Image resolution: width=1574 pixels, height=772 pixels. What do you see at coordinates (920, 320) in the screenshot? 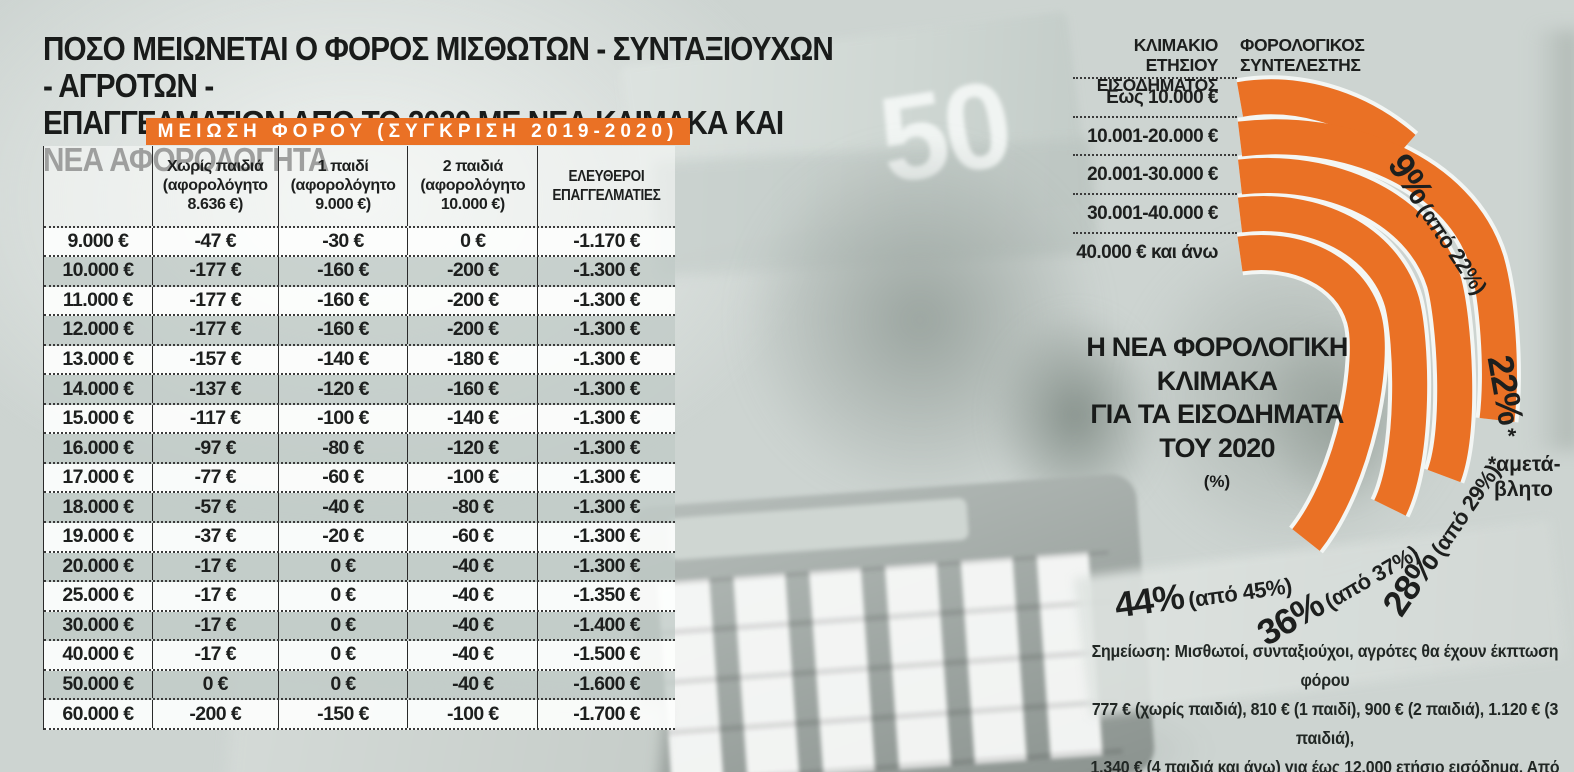
I see `hand-photo-decoration` at bounding box center [920, 320].